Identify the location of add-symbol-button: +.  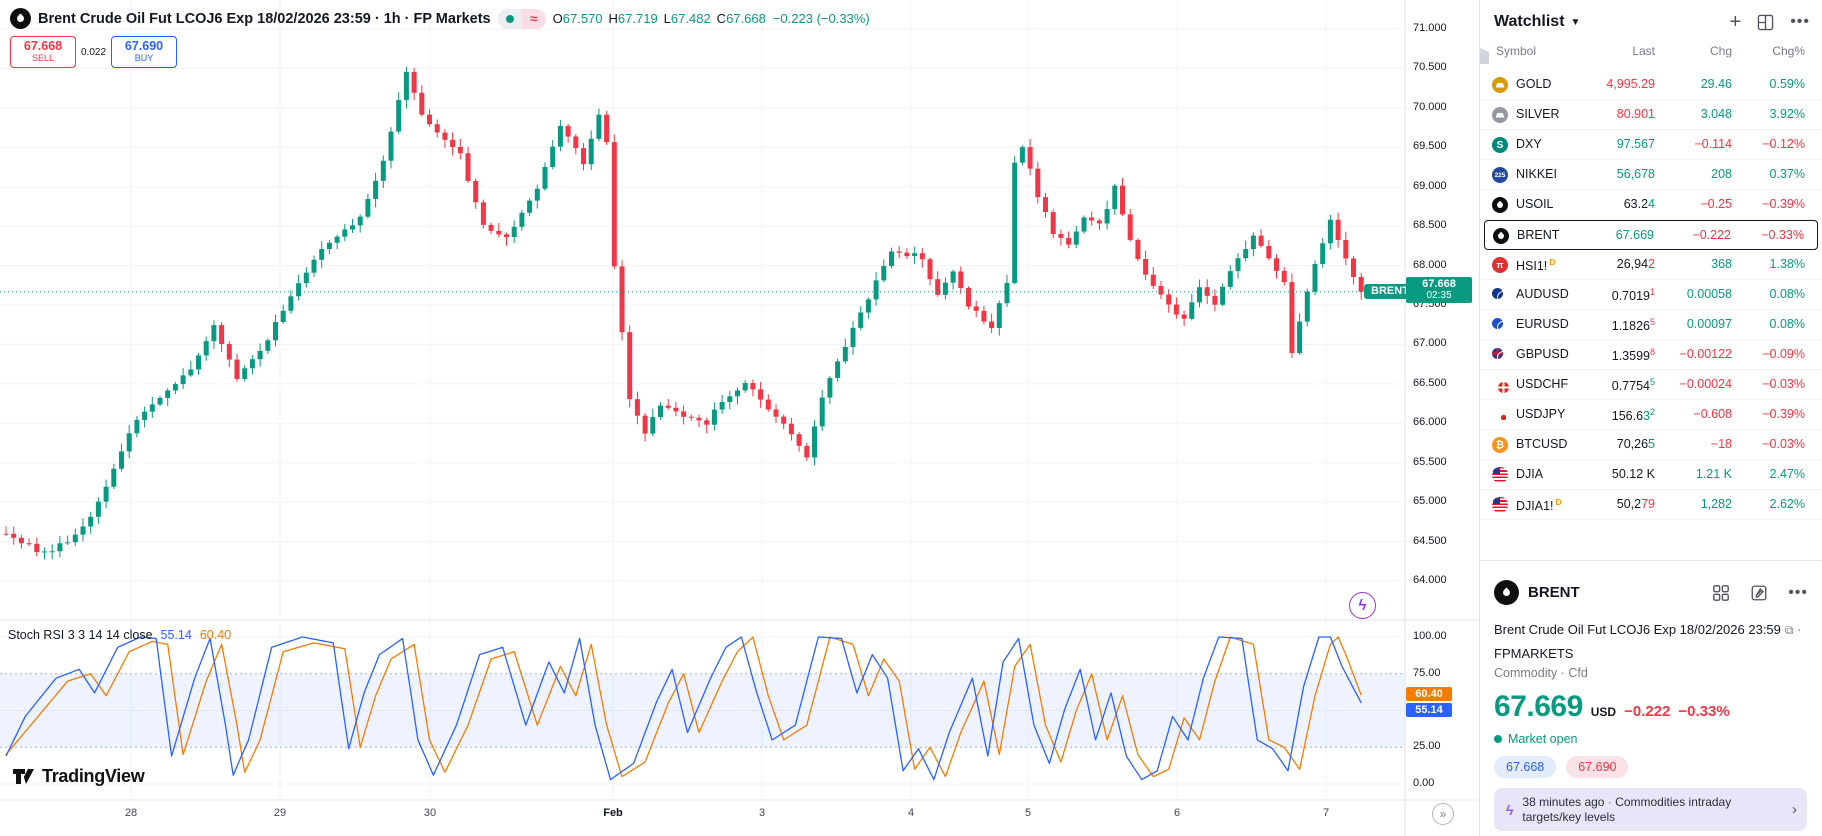
(1735, 21).